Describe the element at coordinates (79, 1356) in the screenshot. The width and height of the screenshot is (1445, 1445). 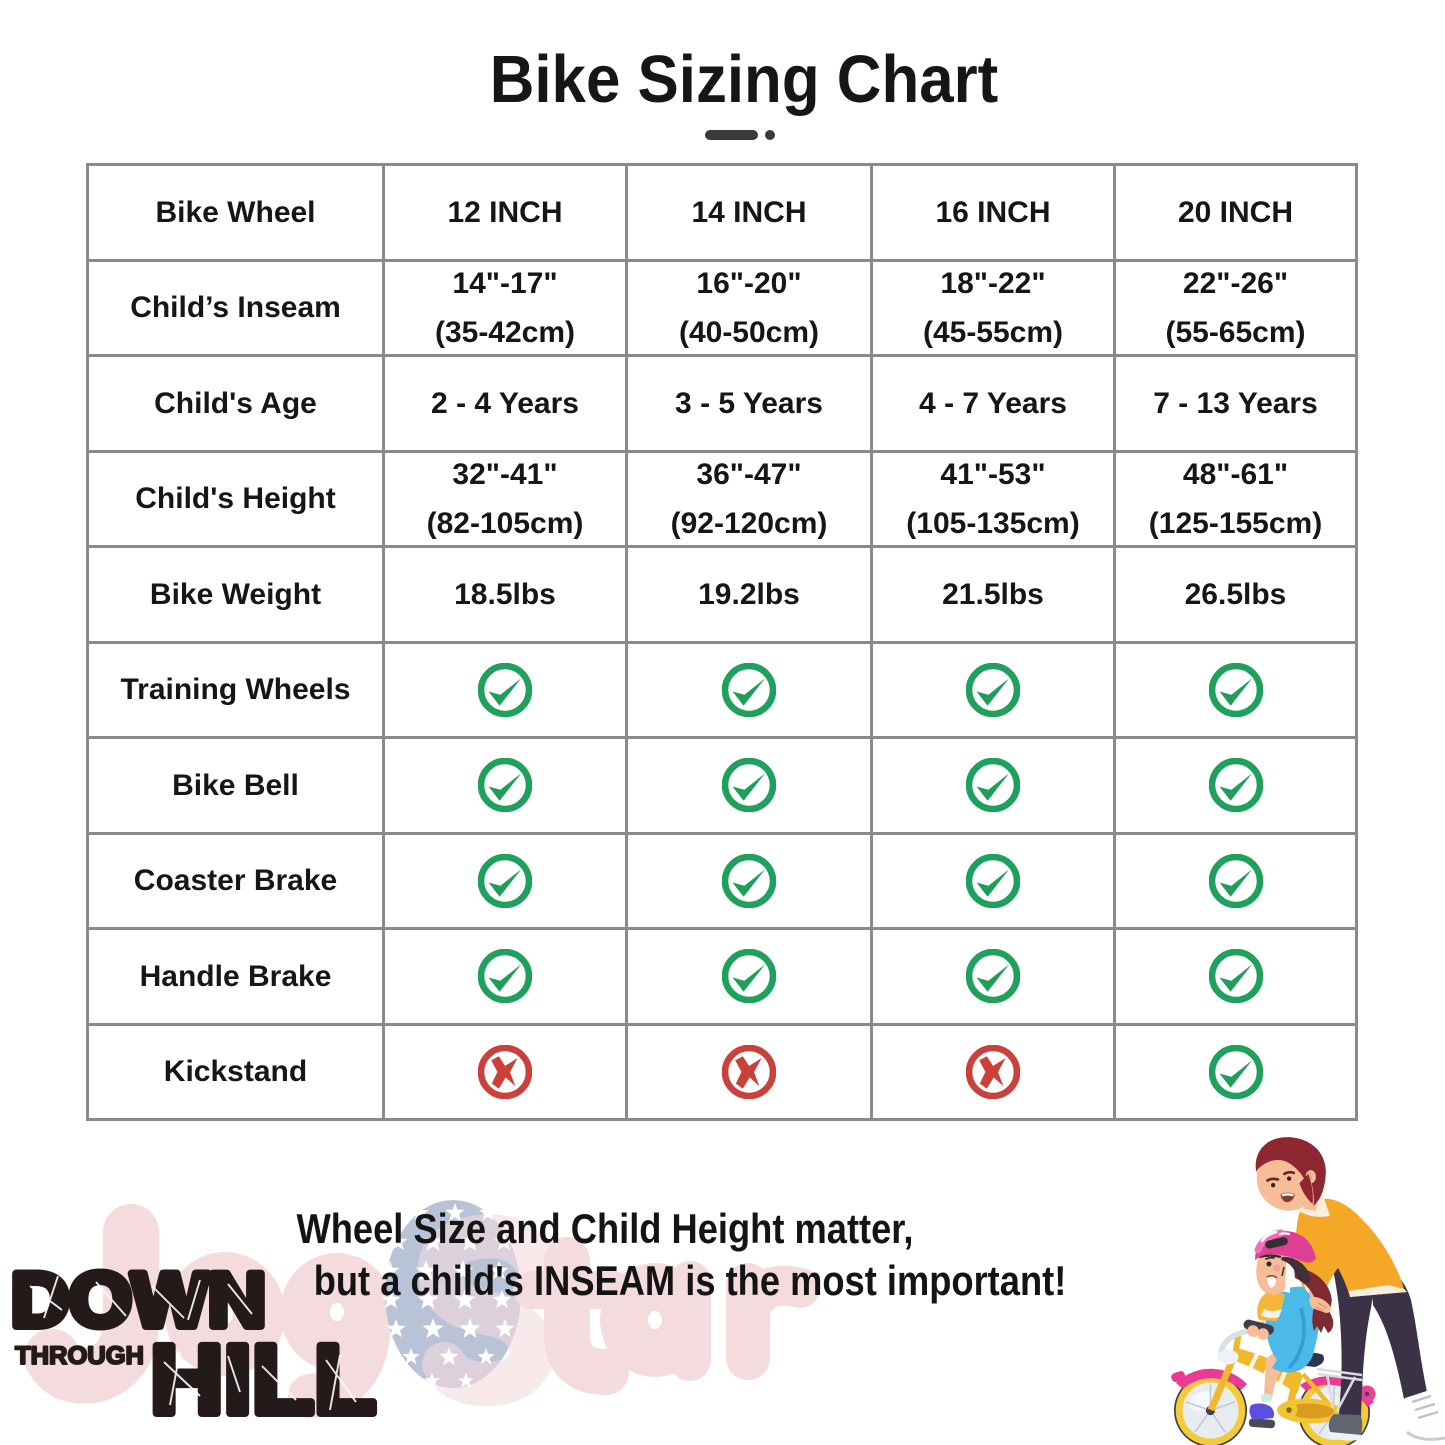
I see `svg-text: THROUGH` at that location.